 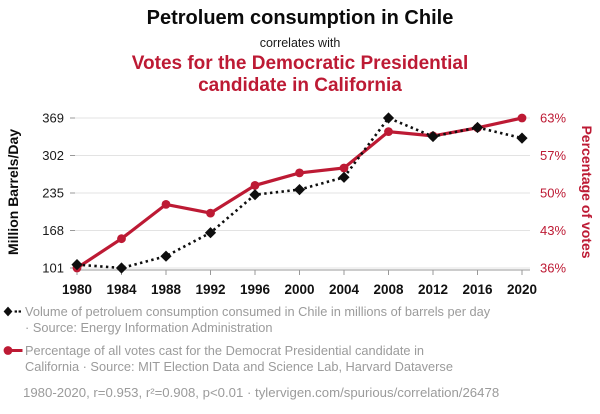 What do you see at coordinates (13, 352) in the screenshot?
I see `circle-solid-line-icon` at bounding box center [13, 352].